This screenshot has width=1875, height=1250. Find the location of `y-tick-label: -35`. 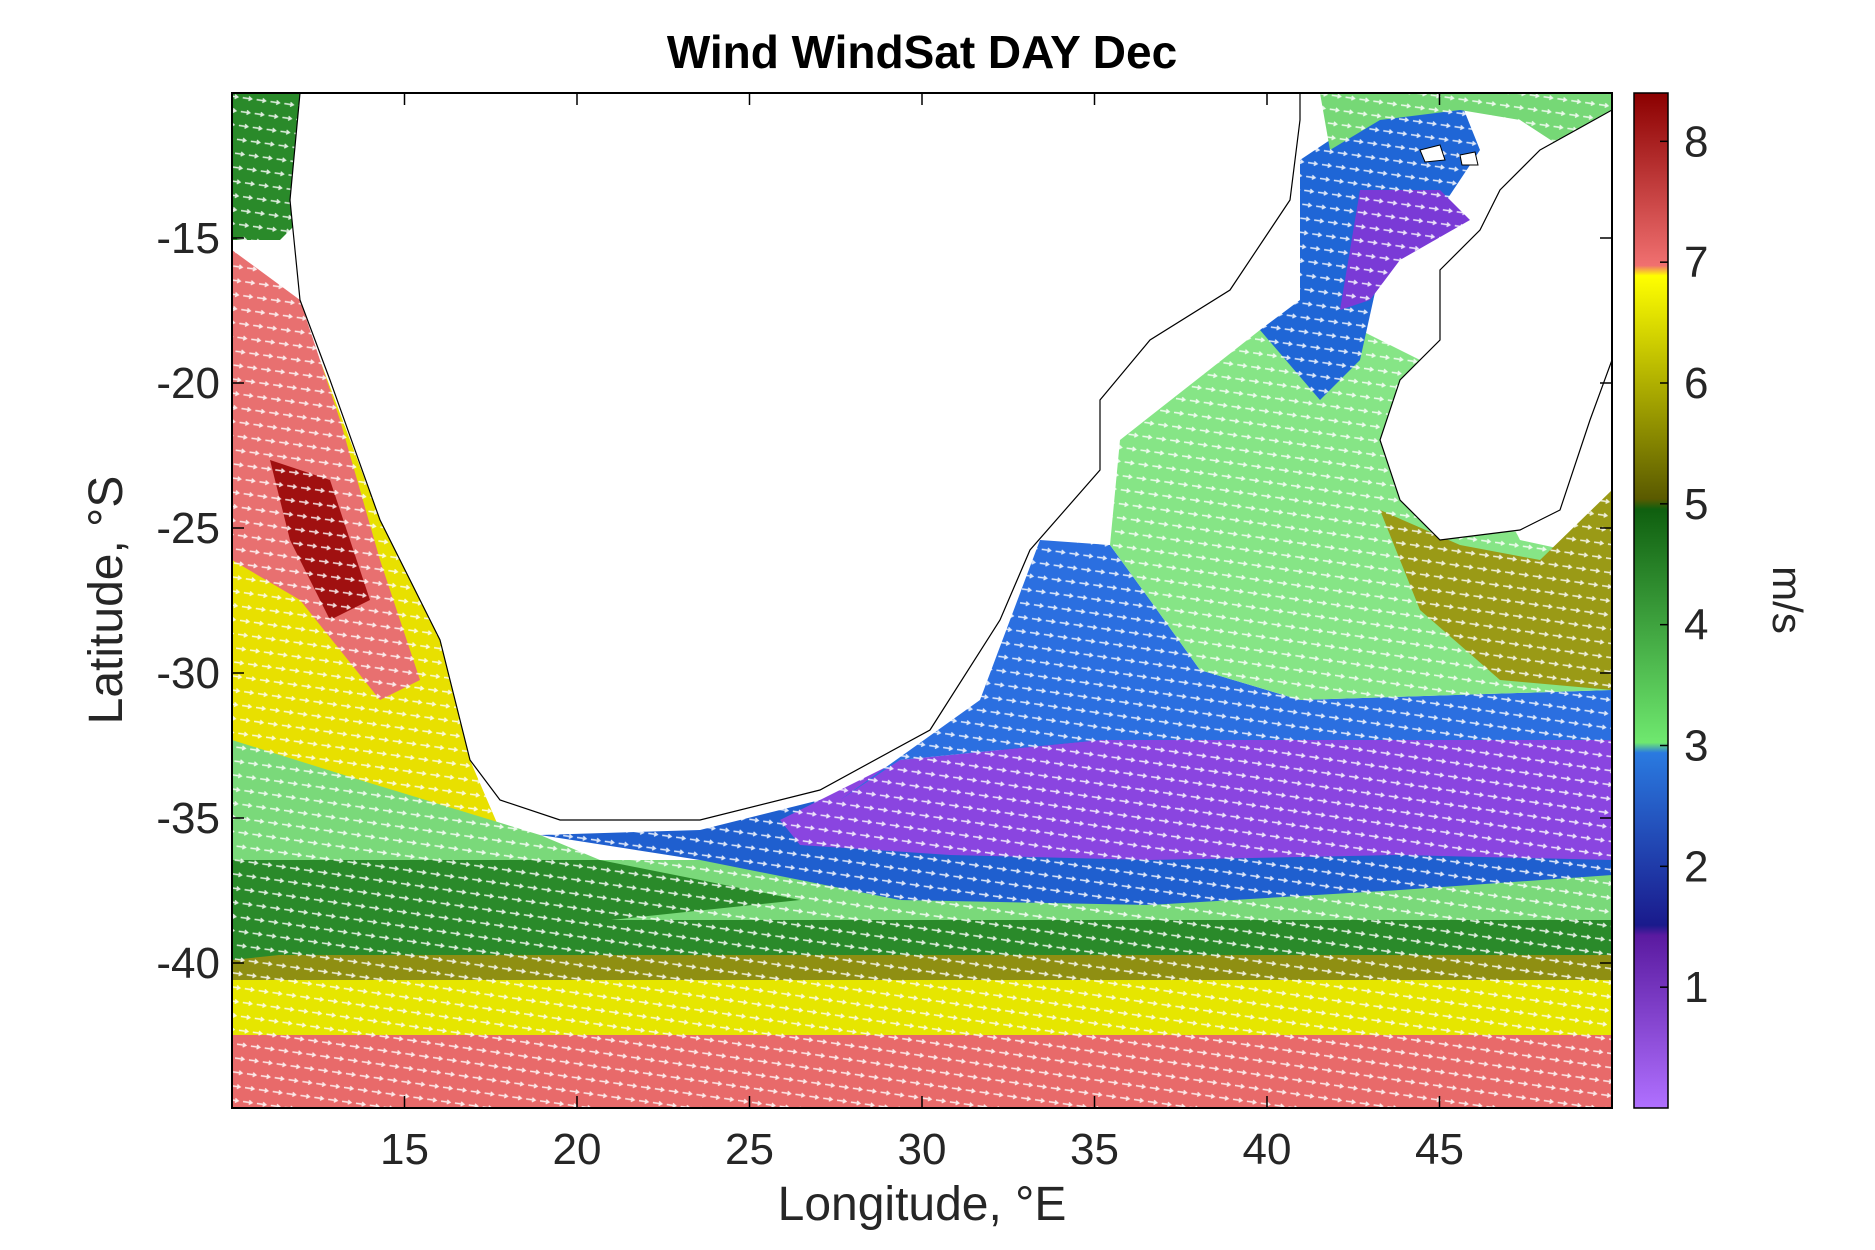

y-tick-label: -35 is located at coordinates (188, 818).